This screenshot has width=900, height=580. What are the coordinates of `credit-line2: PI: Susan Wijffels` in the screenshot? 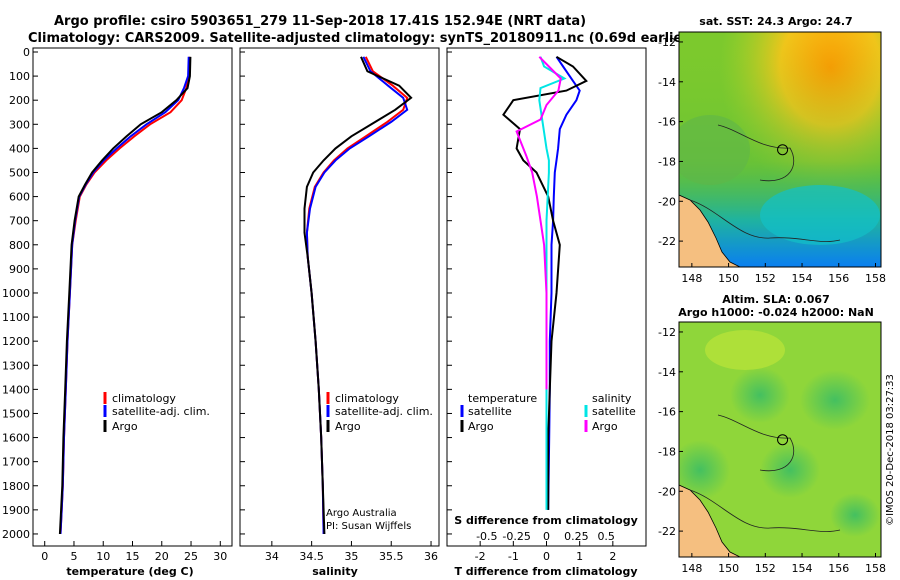 It's located at (368, 526).